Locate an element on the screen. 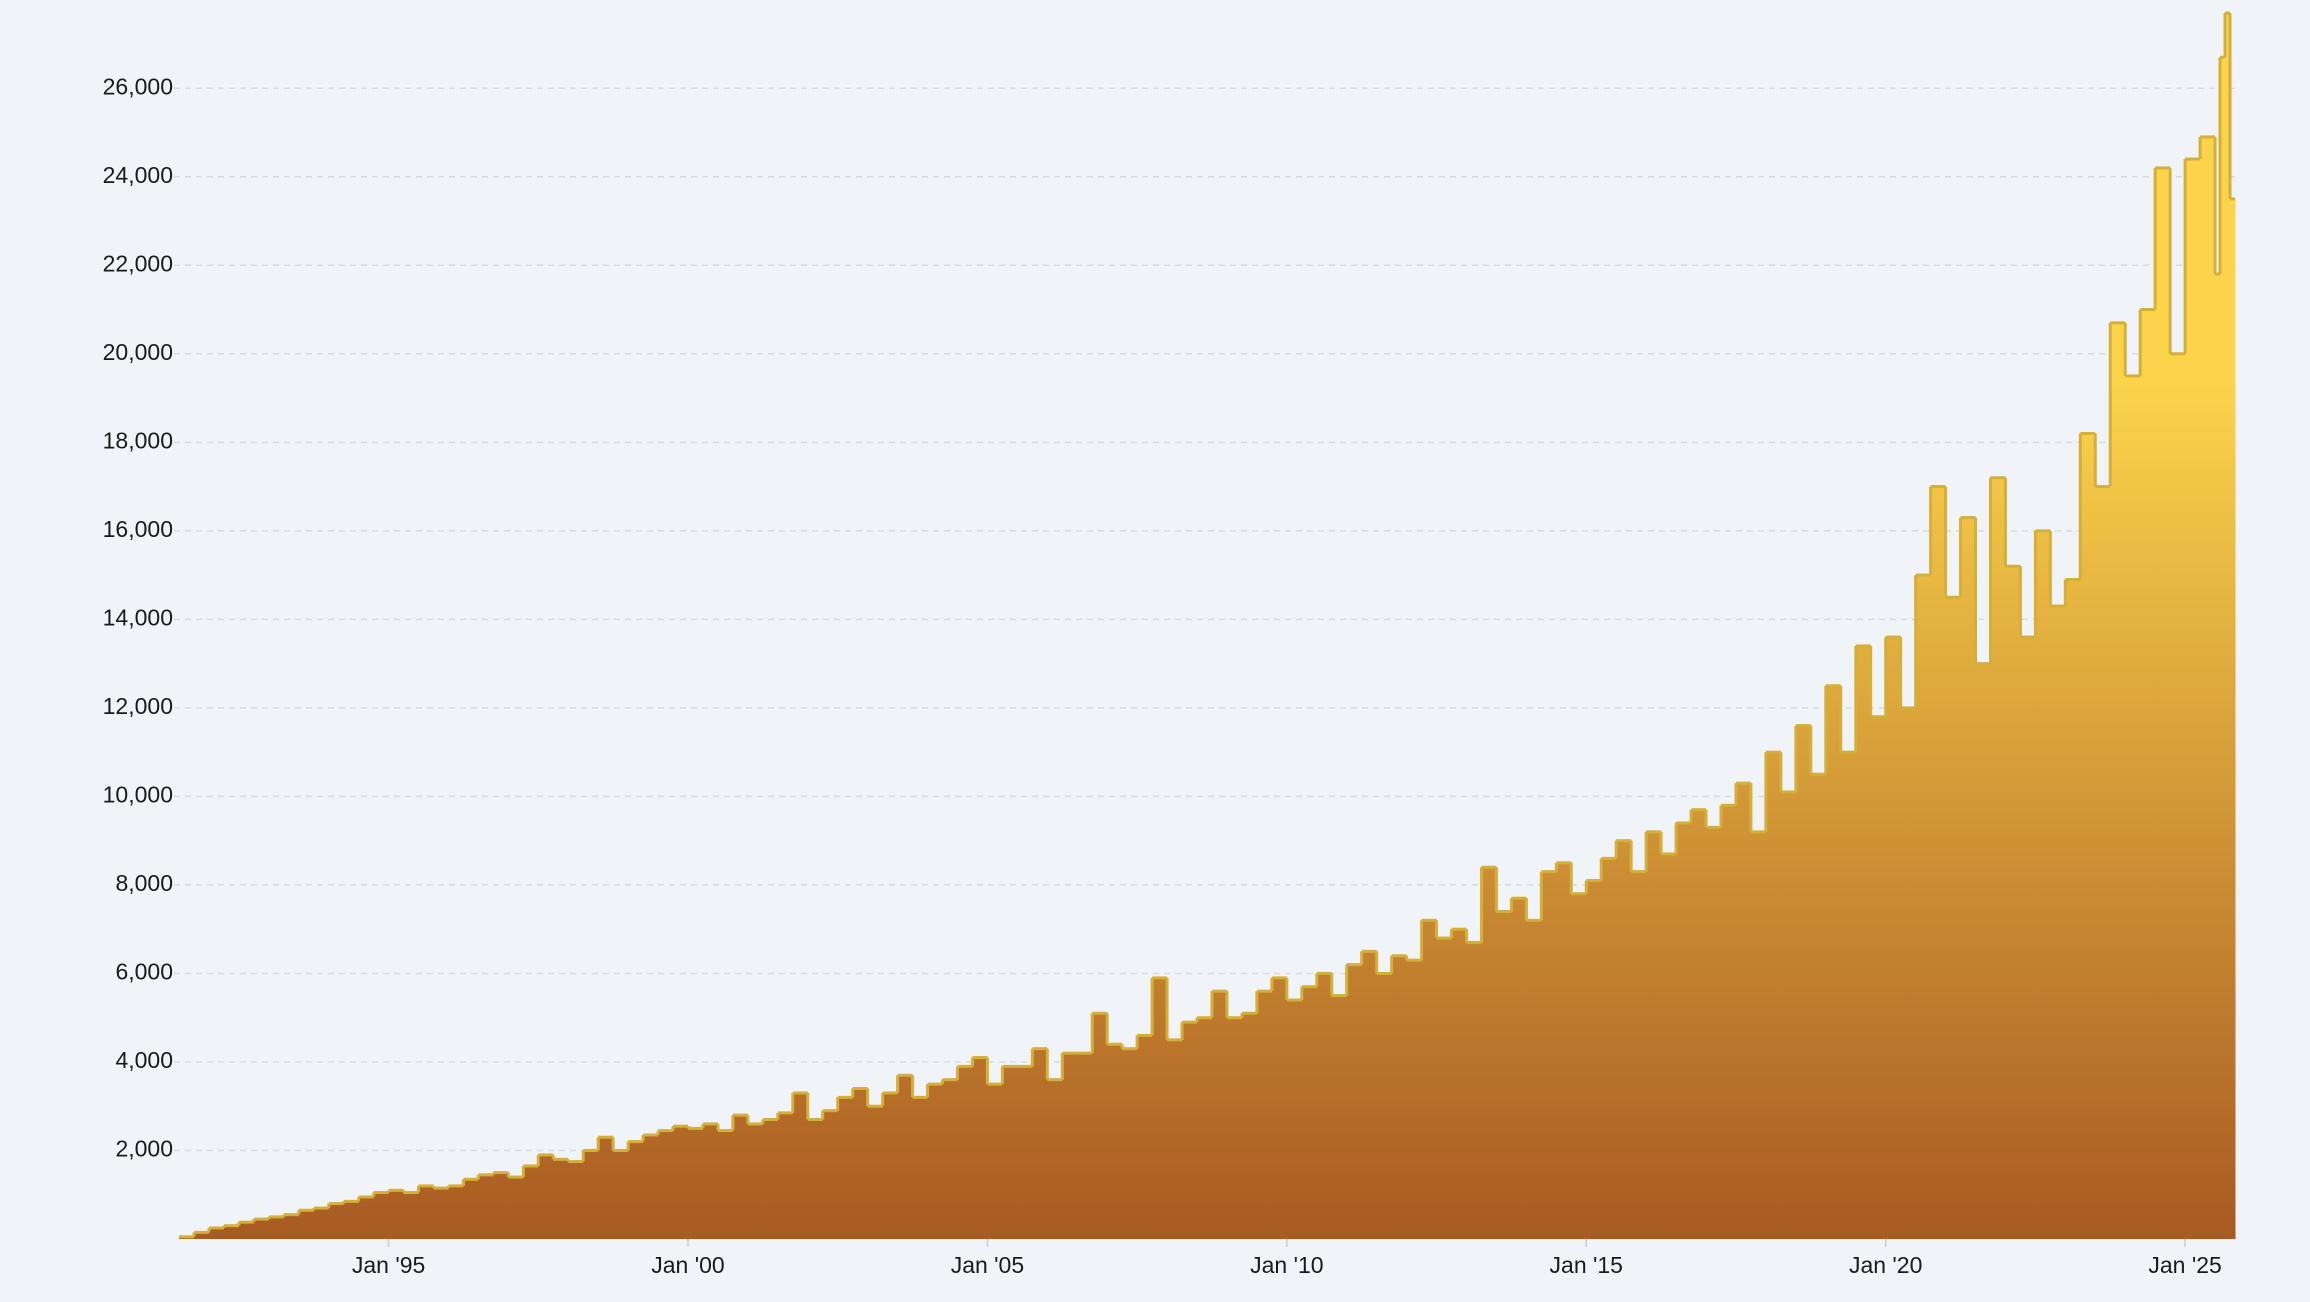 Image resolution: width=2310 pixels, height=1302 pixels. y-tick-label: 8,000 is located at coordinates (144, 883).